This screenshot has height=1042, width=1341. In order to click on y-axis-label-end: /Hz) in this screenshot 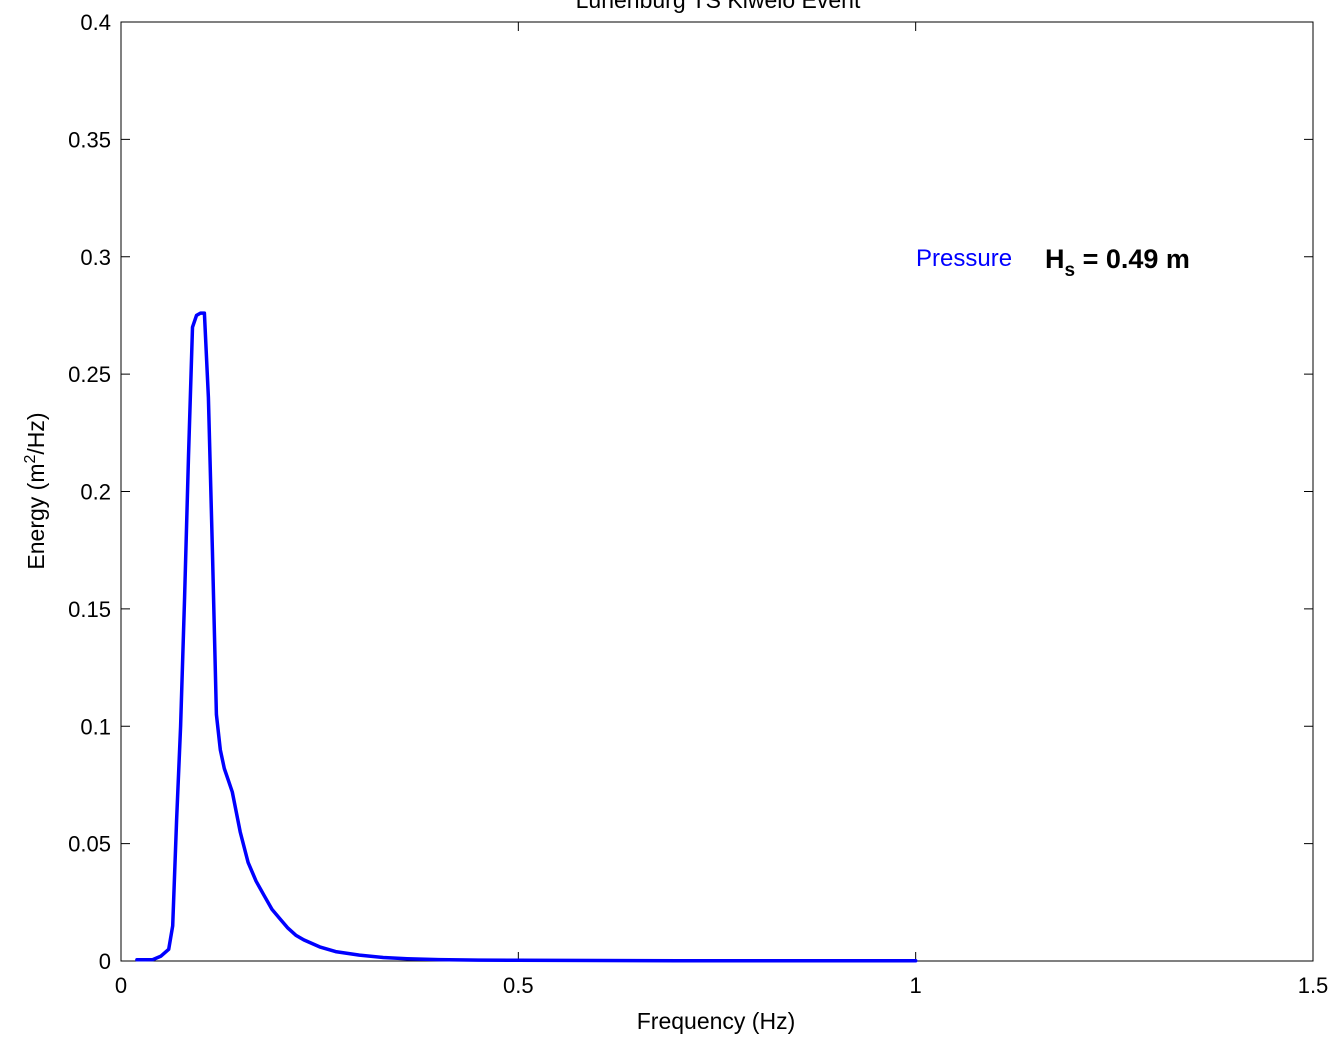, I will do `click(36, 433)`.